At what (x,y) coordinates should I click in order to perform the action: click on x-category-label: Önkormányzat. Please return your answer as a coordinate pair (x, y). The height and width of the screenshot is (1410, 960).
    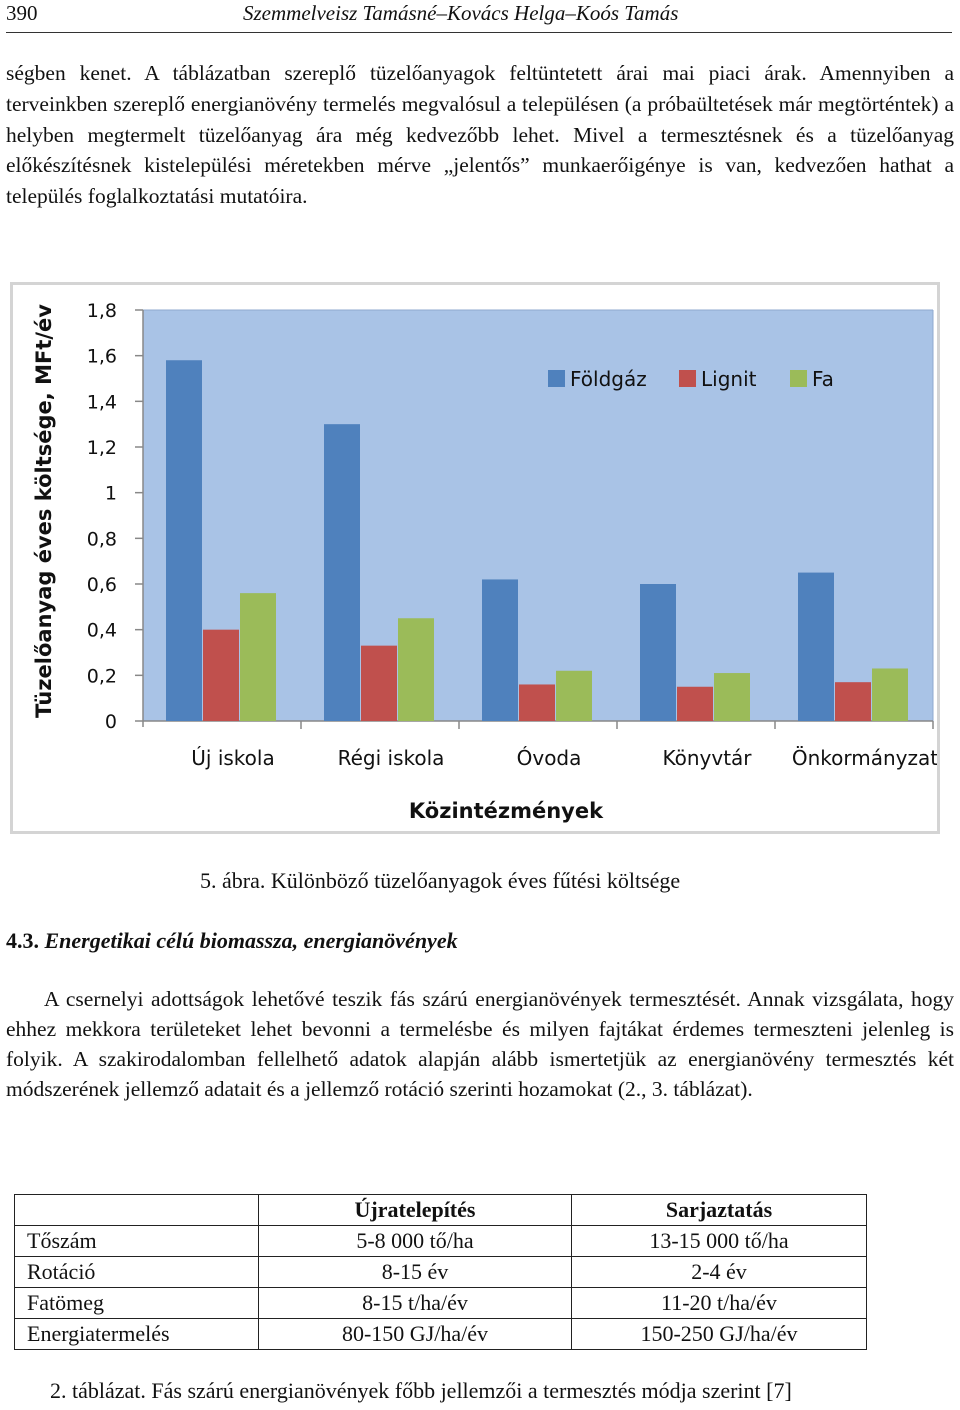
    Looking at the image, I should click on (864, 758).